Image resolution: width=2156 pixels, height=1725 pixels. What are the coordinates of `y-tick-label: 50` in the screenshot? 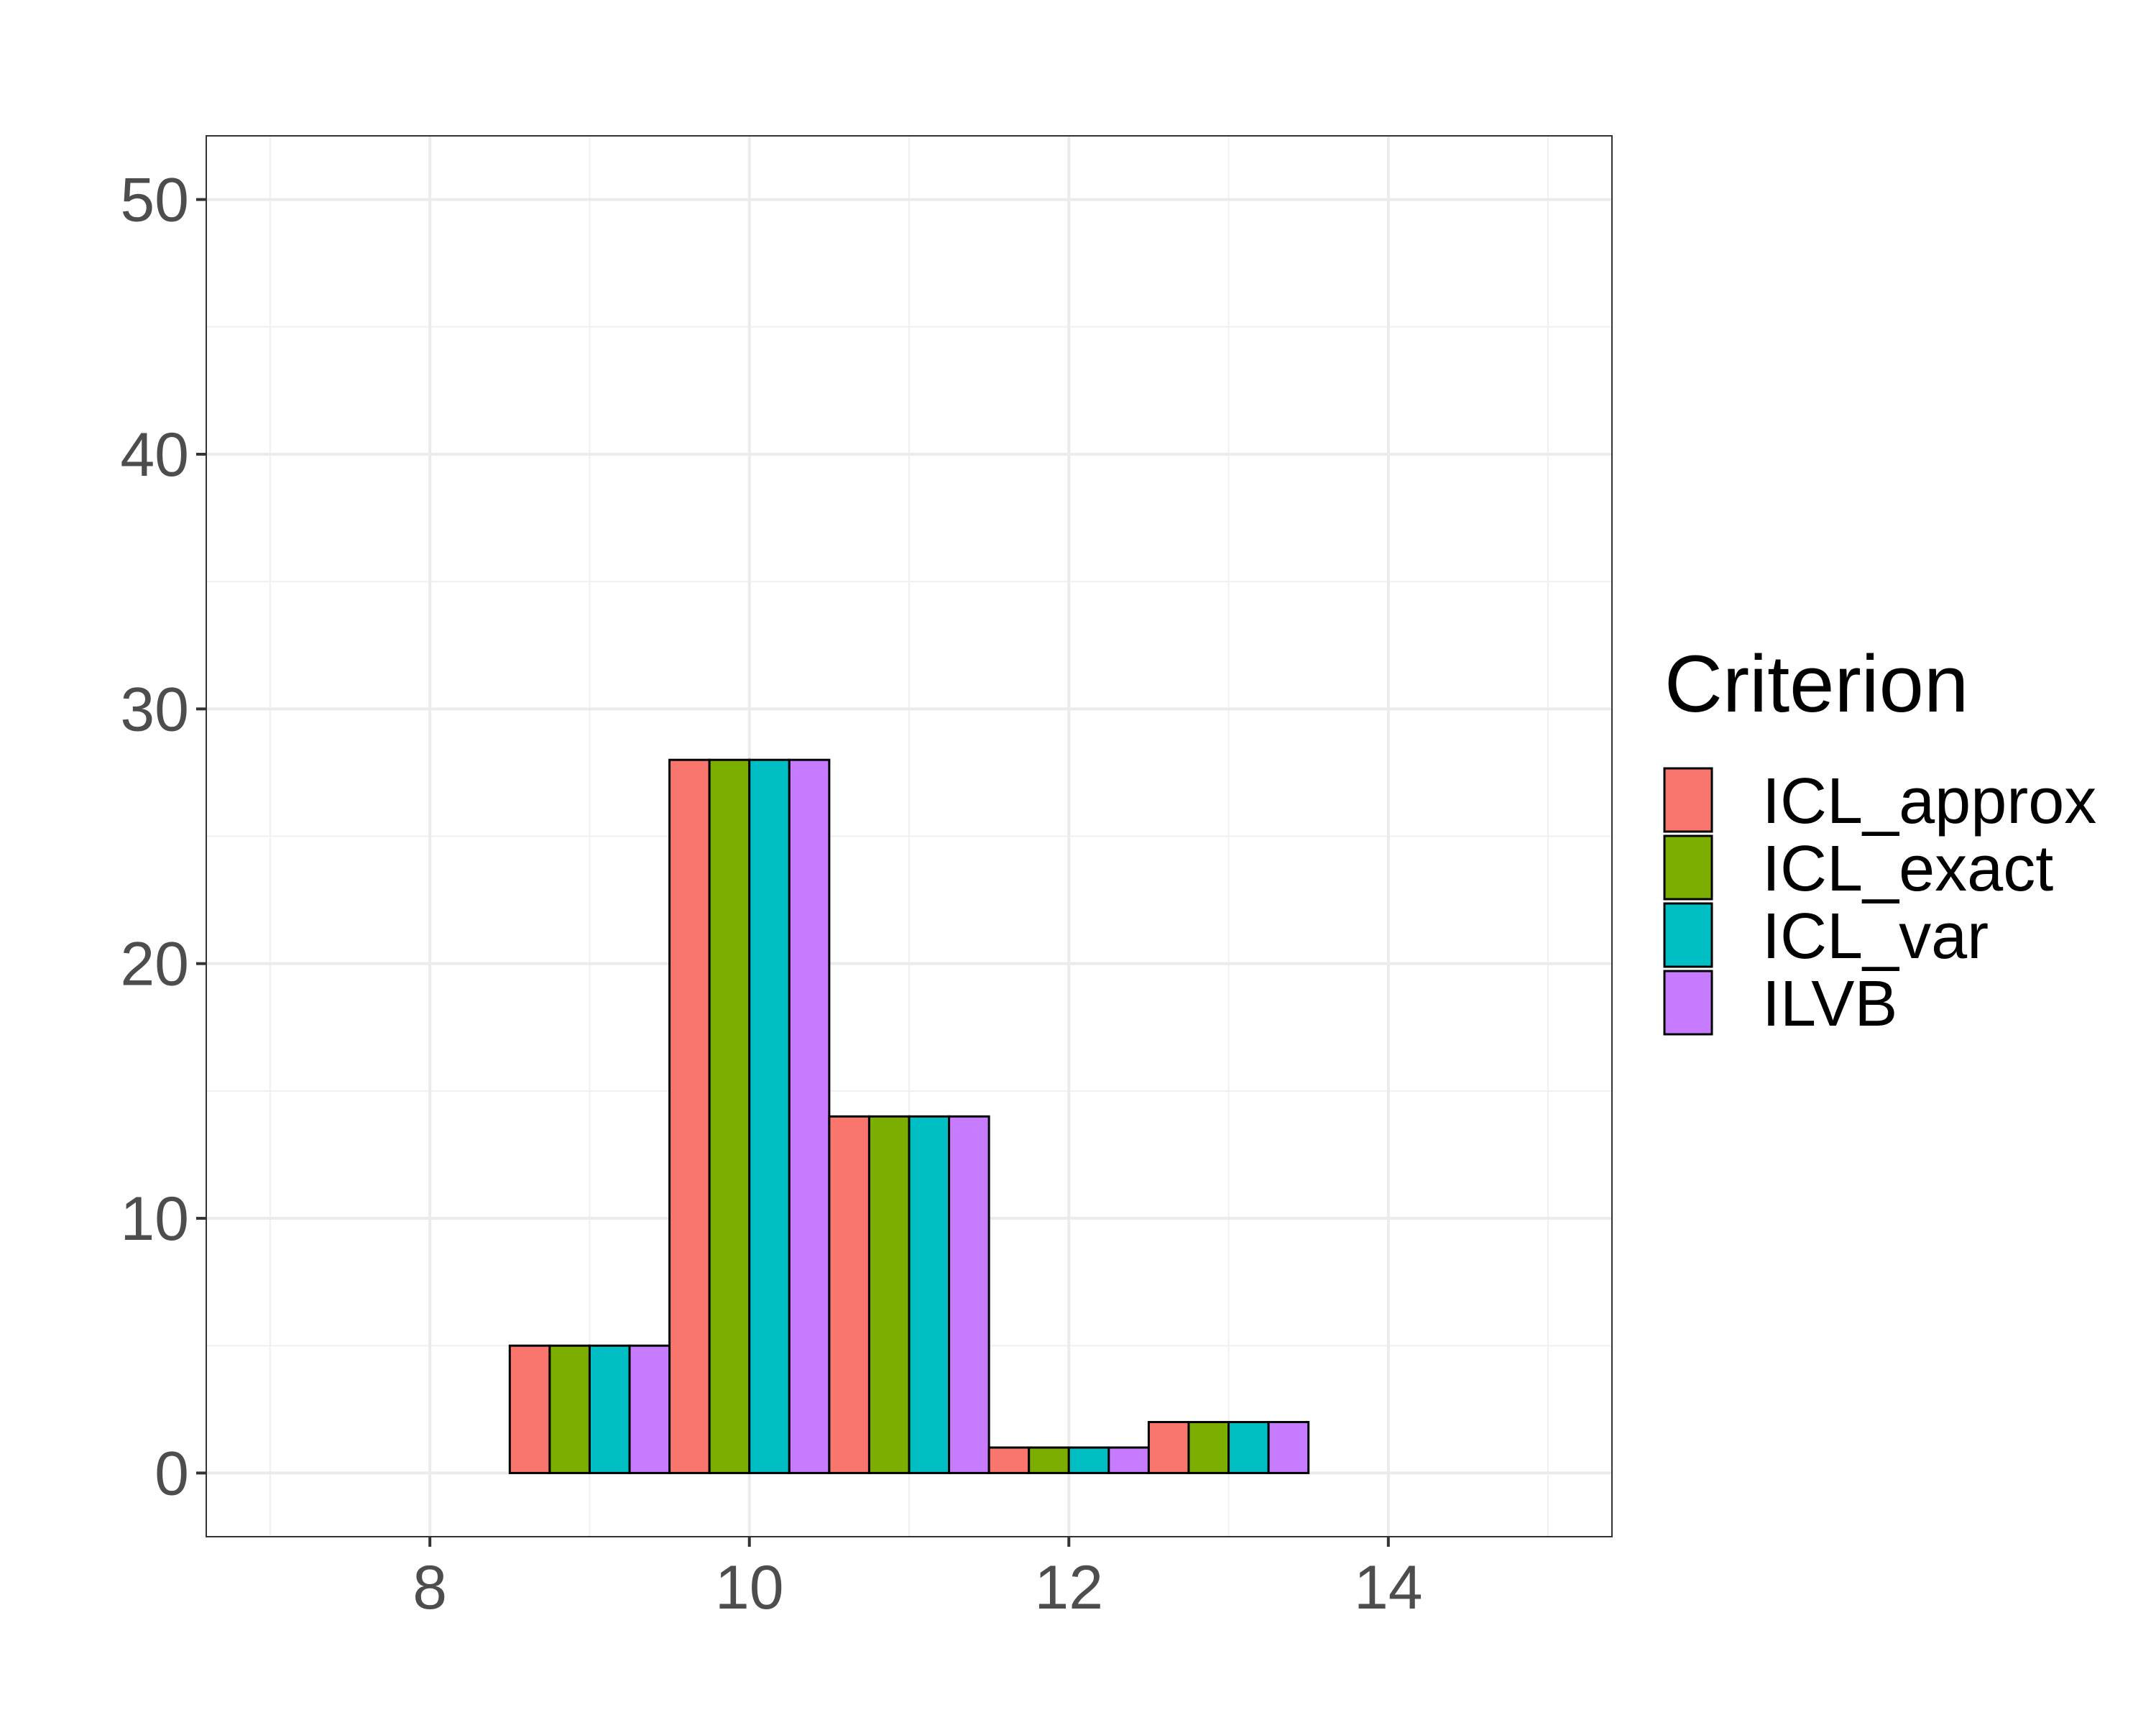 It's located at (154, 200).